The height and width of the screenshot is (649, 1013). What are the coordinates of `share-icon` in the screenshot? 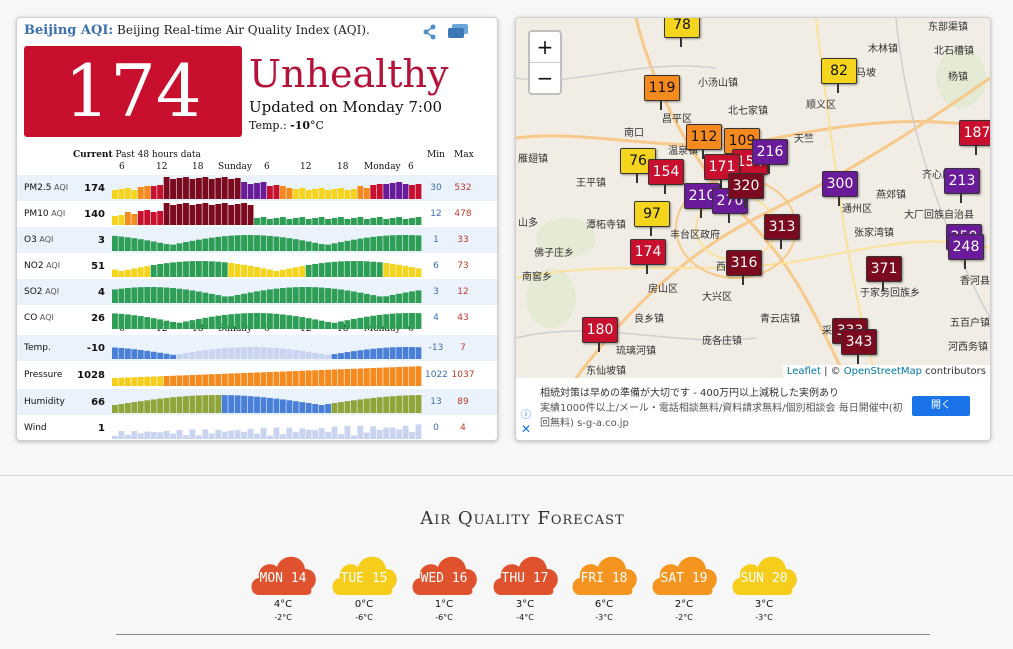 It's located at (430, 32).